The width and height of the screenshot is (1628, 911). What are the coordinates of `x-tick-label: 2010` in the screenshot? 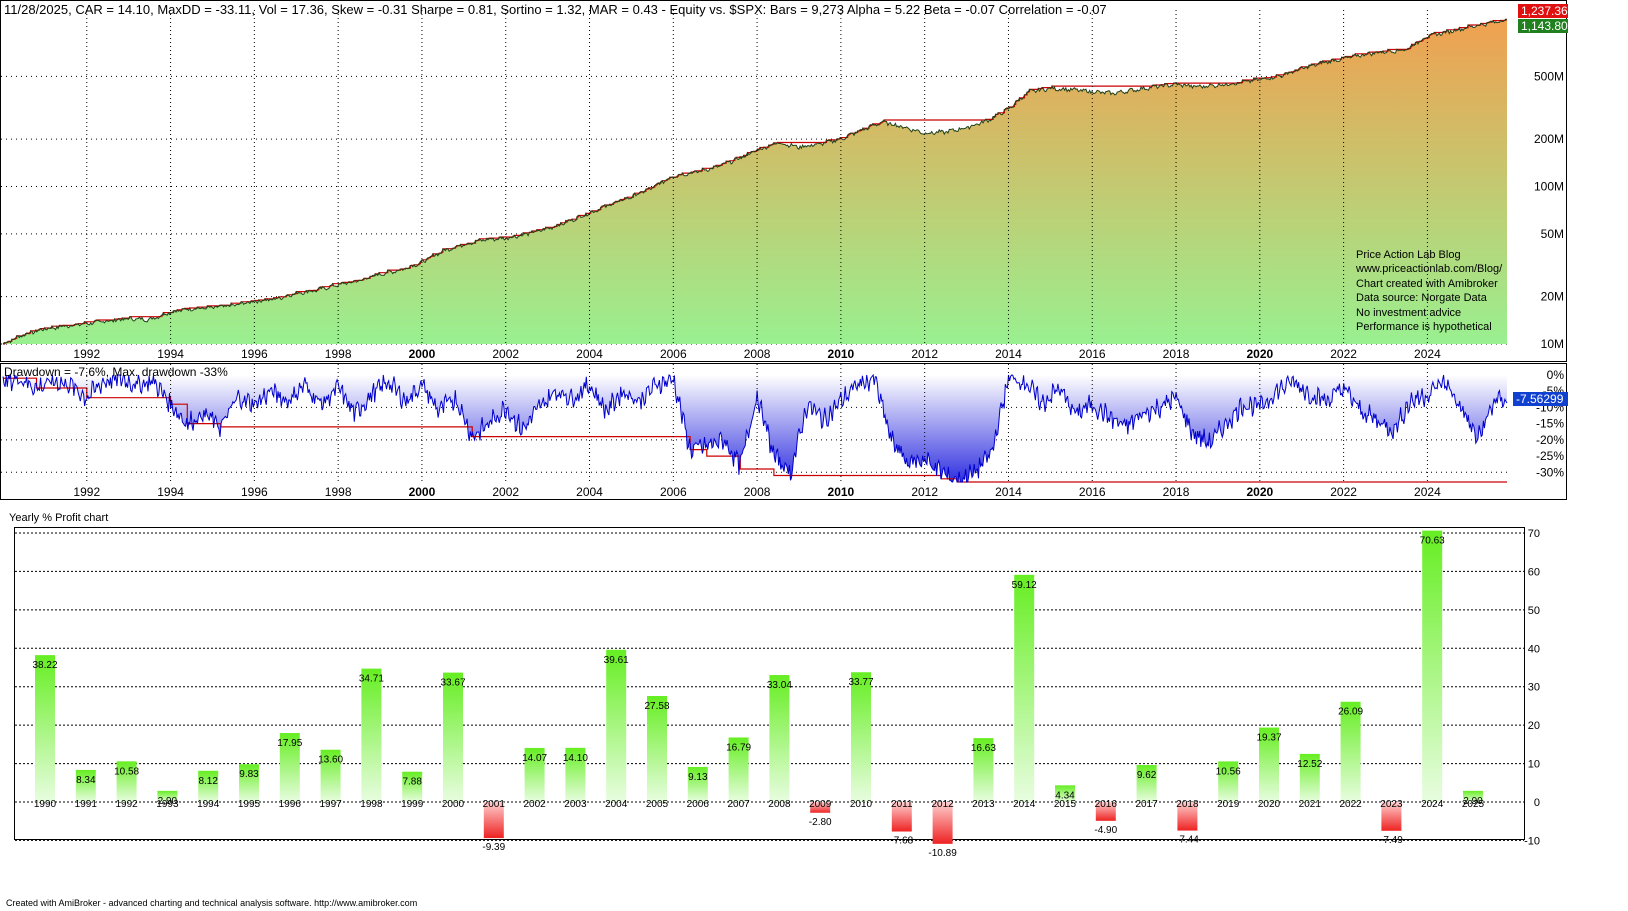 It's located at (841, 492).